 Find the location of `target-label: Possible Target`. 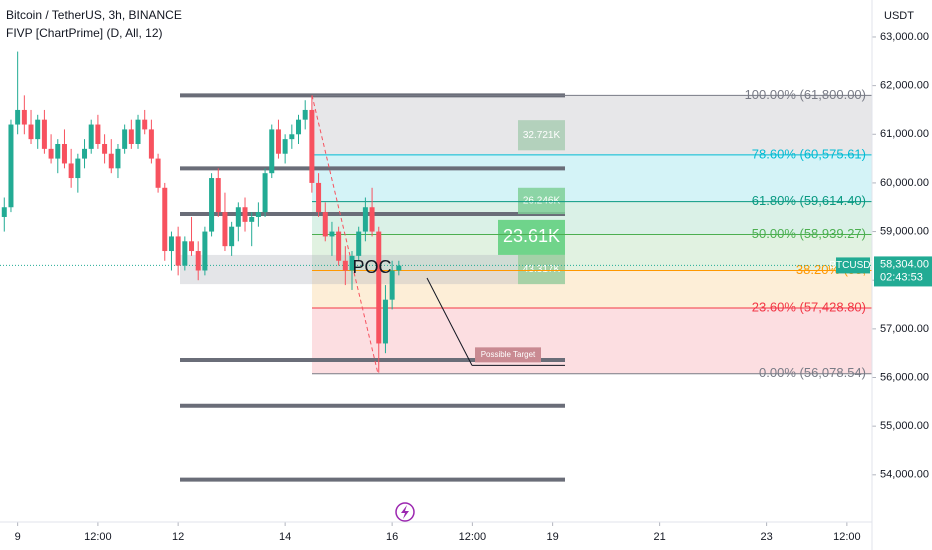

target-label: Possible Target is located at coordinates (508, 354).